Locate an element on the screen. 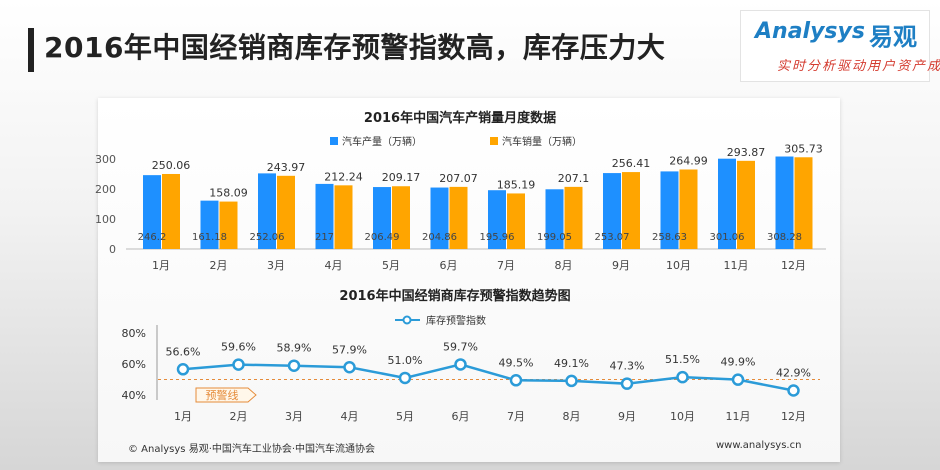 The image size is (940, 470). bar-production-value-label: 252.06 is located at coordinates (267, 237).